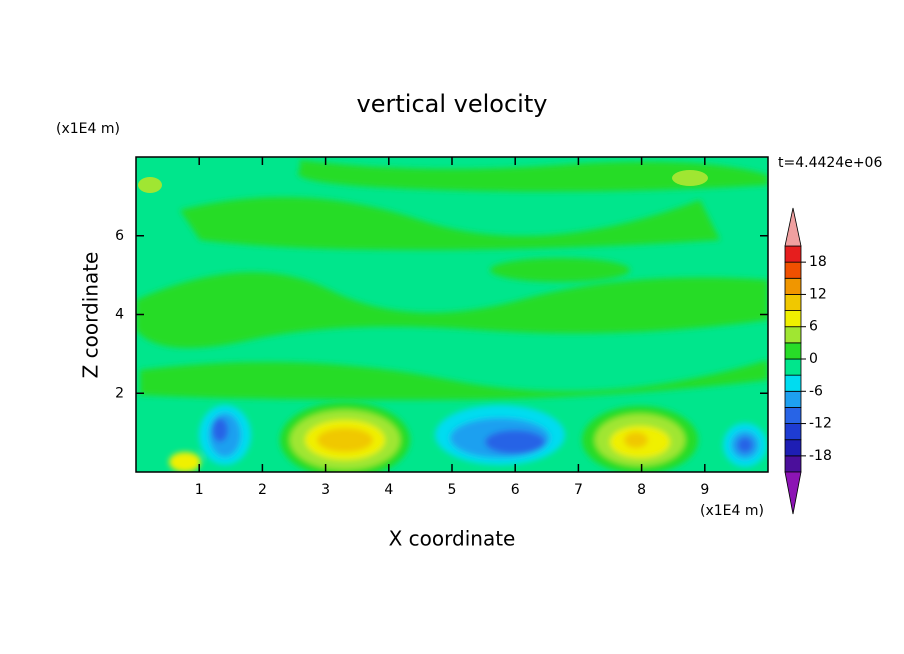  I want to click on y-tick-label: 6, so click(119, 236).